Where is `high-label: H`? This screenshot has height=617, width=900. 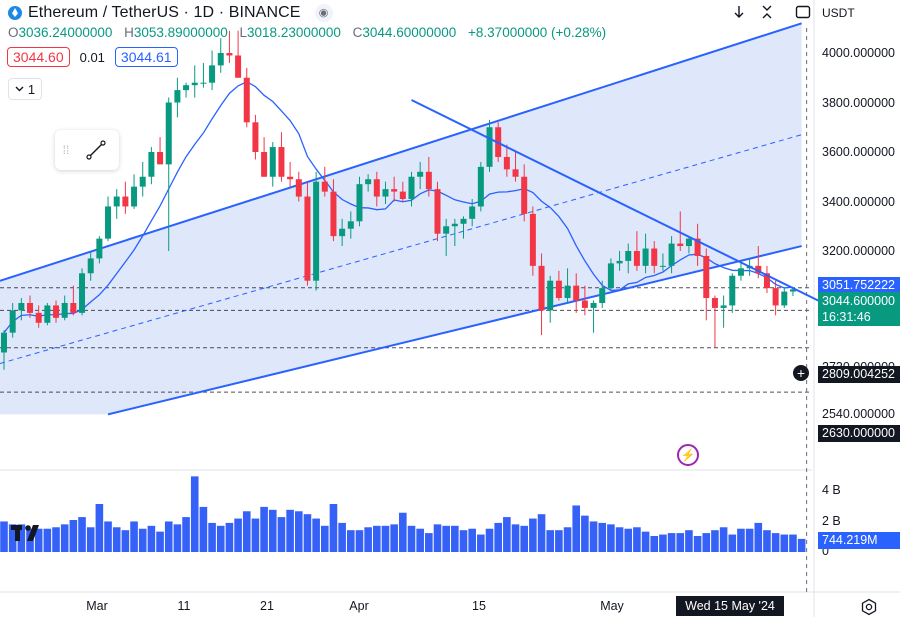
high-label: H is located at coordinates (129, 32).